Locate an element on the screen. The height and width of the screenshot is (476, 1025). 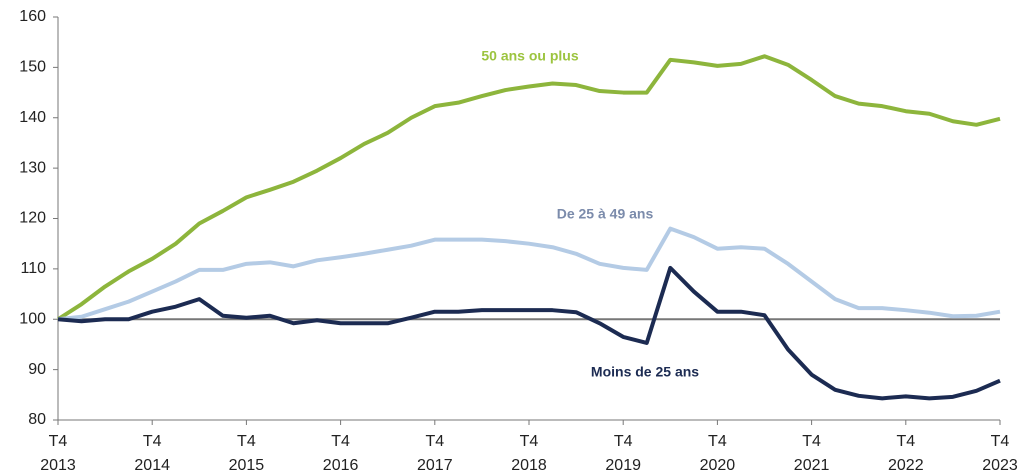
y-tick-label: 150 is located at coordinates (32, 67).